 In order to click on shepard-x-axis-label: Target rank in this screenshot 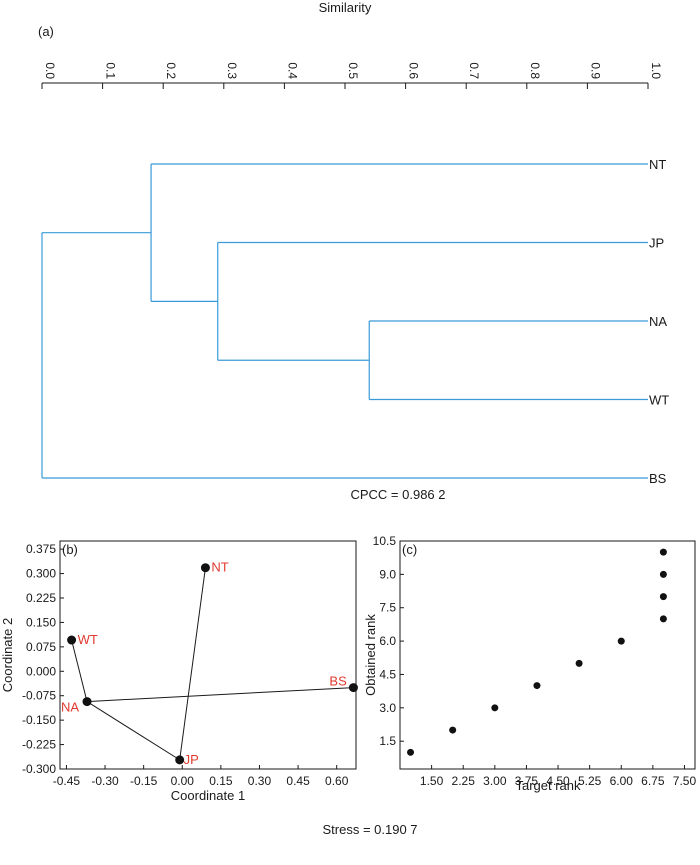, I will do `click(548, 785)`.